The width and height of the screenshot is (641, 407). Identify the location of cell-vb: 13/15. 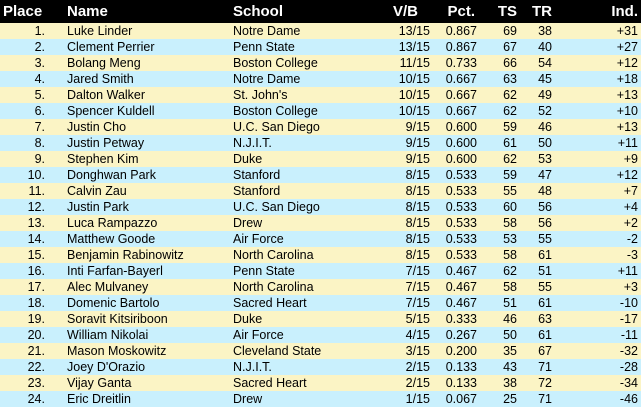
(414, 31).